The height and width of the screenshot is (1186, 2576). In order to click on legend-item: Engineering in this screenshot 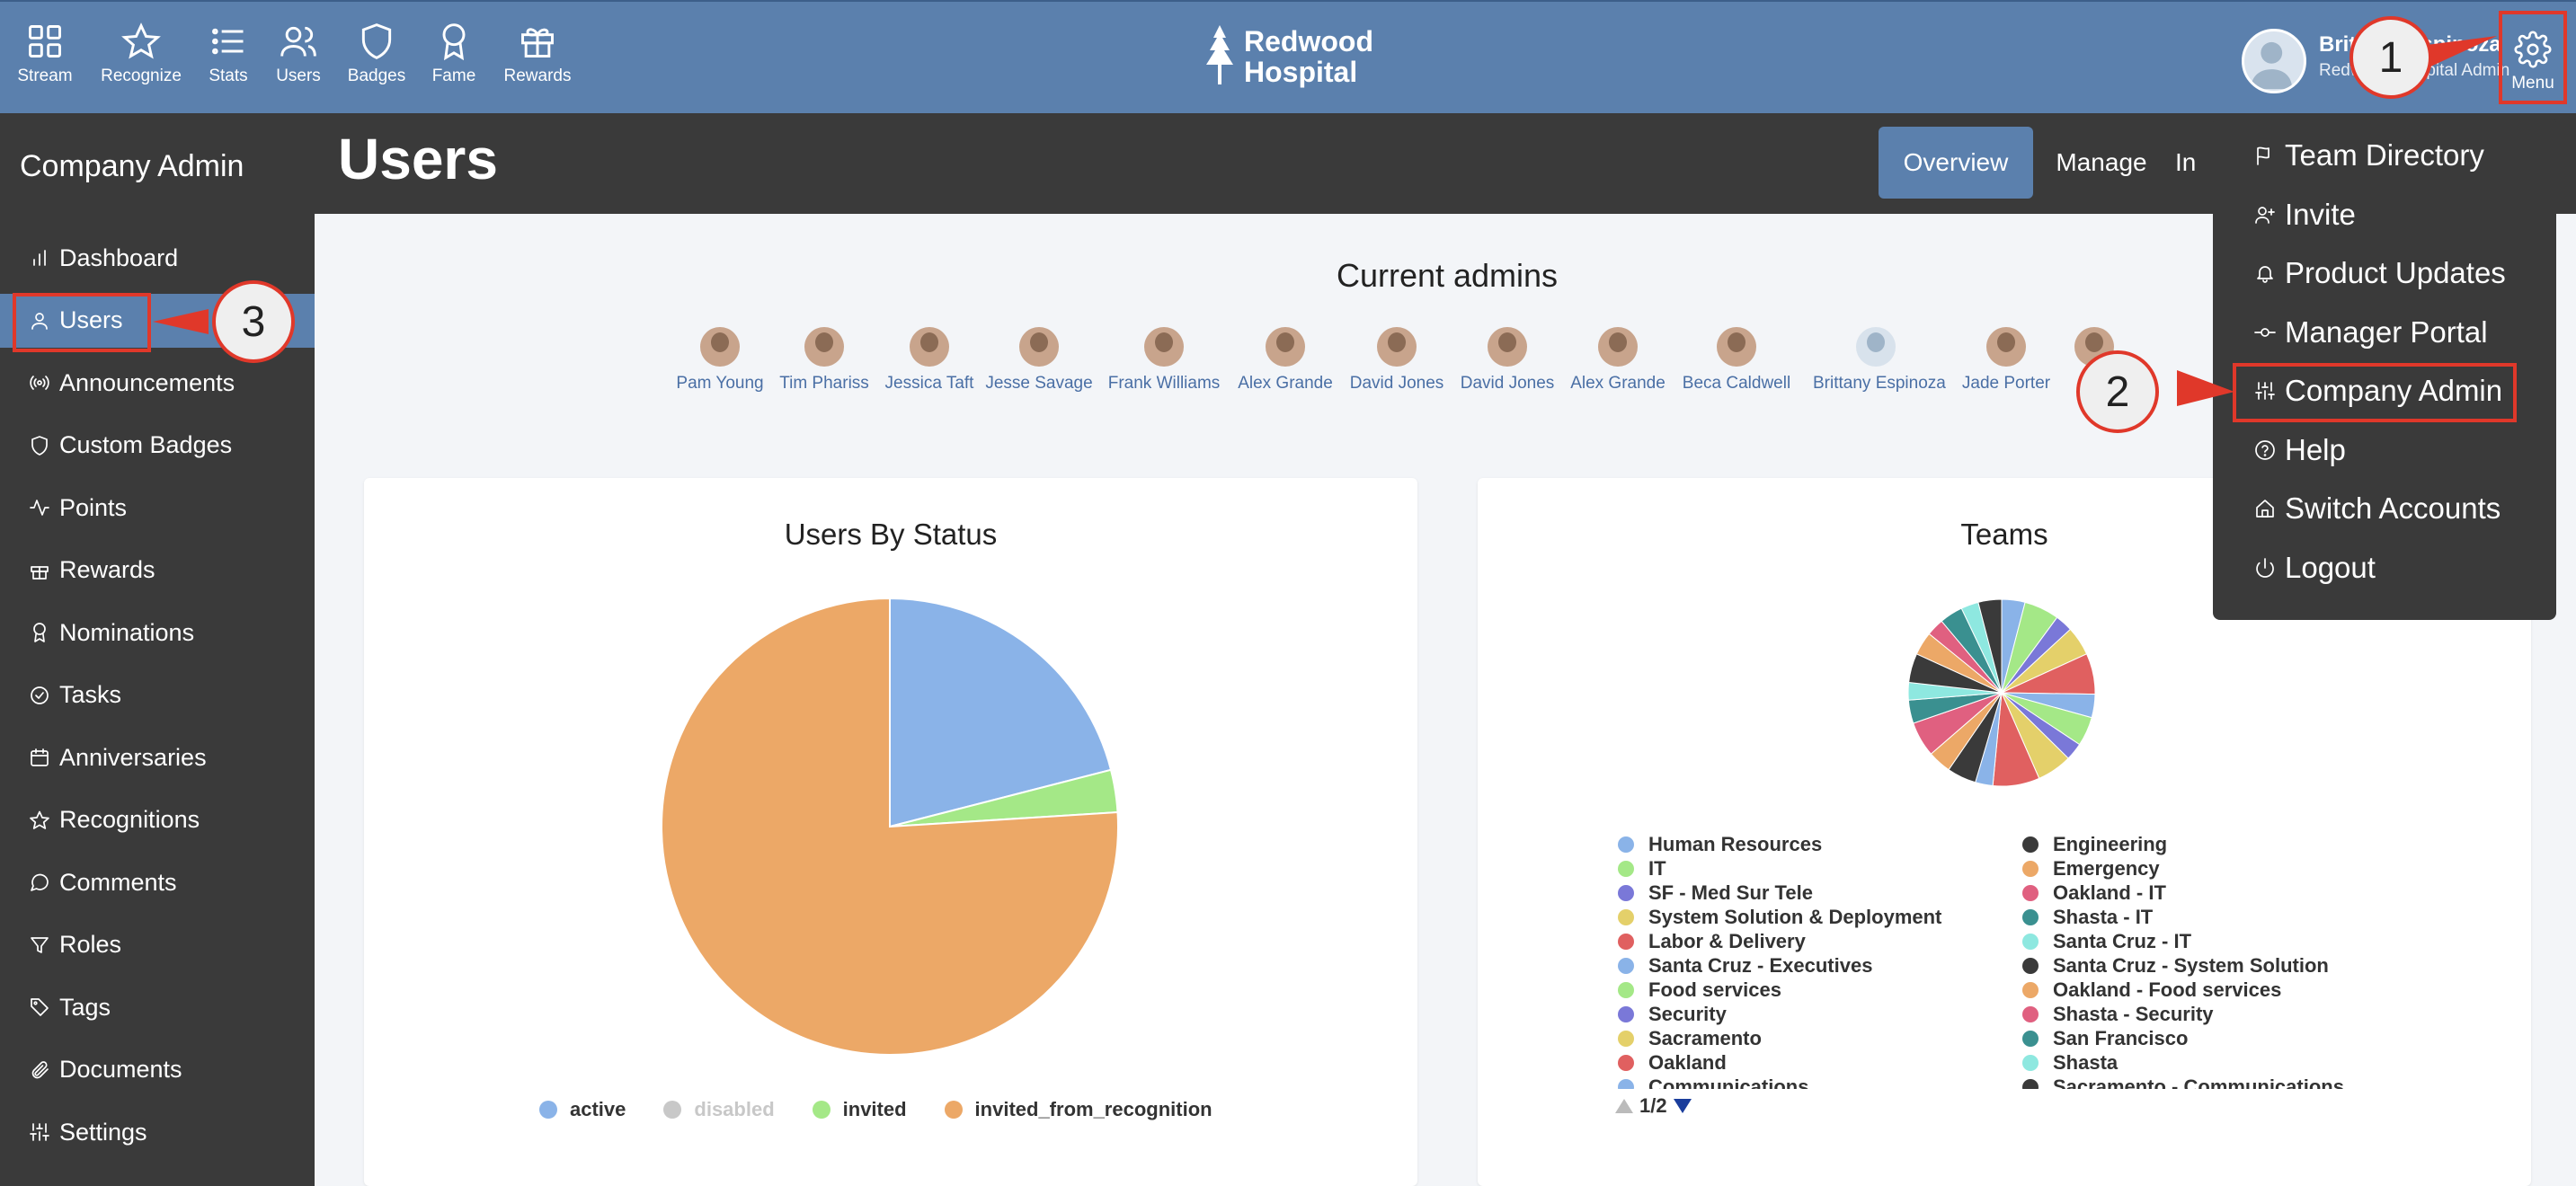, I will do `click(2211, 844)`.